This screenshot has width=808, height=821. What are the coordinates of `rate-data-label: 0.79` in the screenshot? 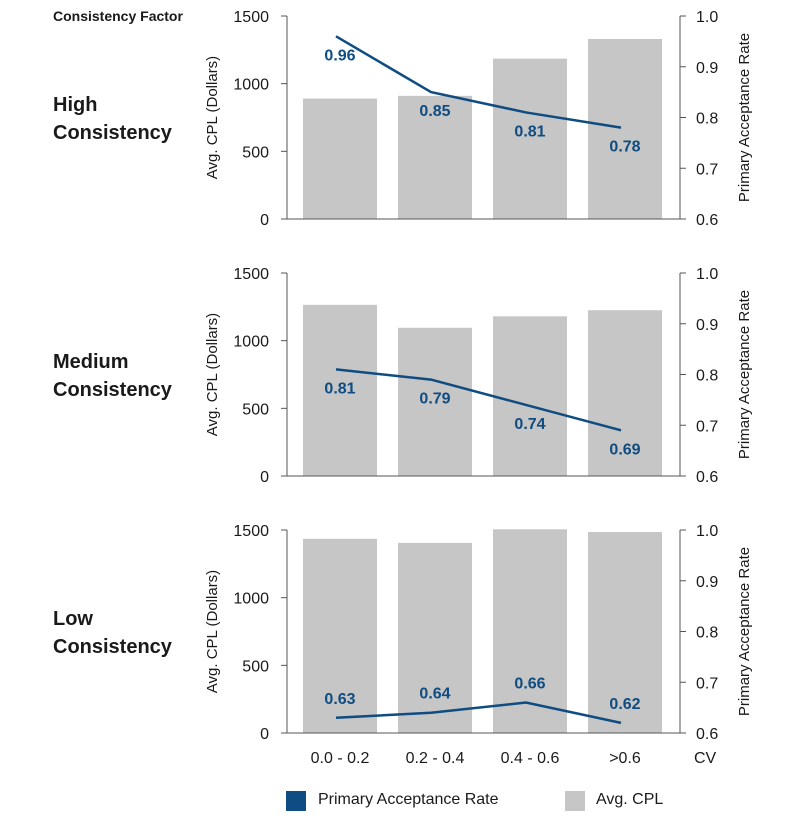 It's located at (434, 399).